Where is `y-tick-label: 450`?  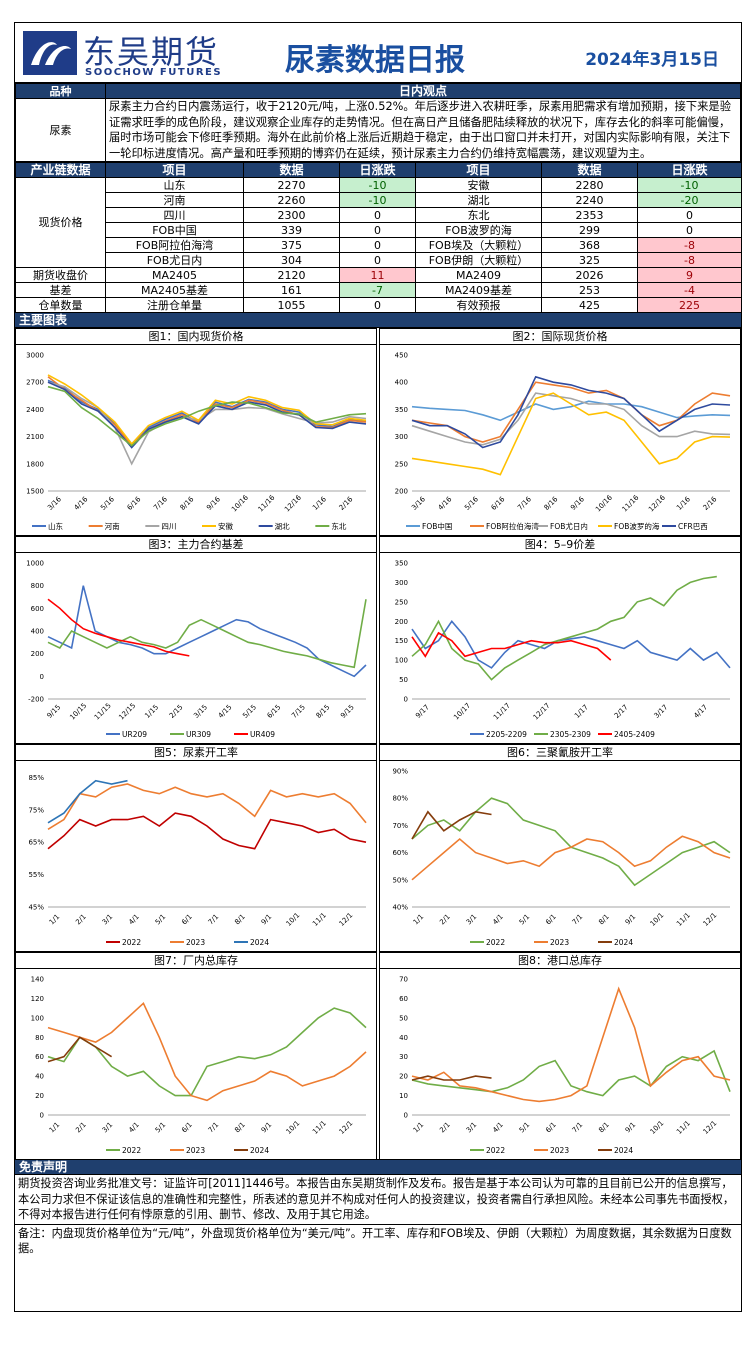 y-tick-label: 450 is located at coordinates (401, 356).